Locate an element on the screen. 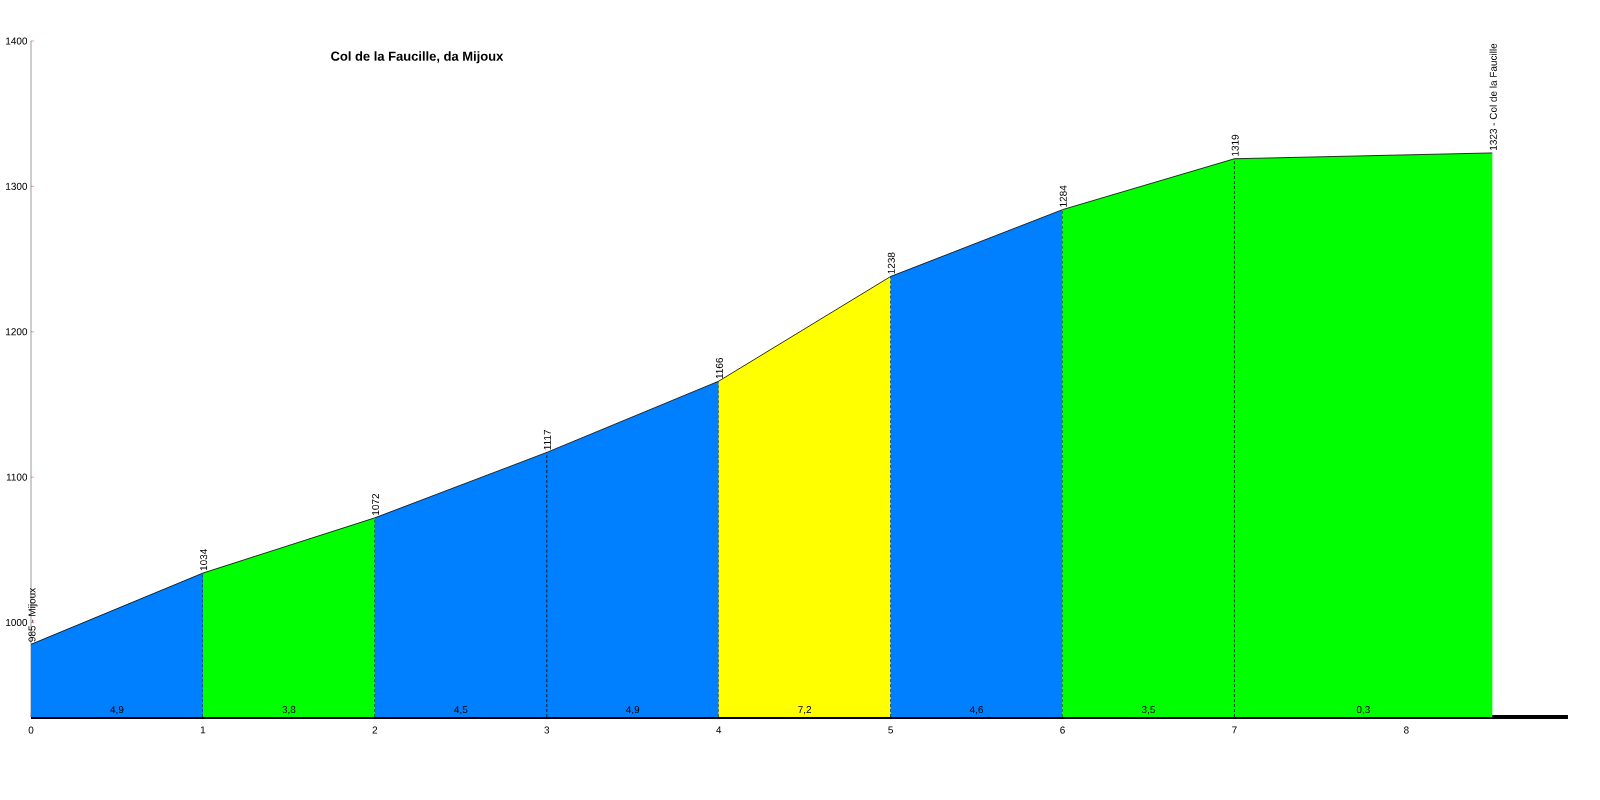 The width and height of the screenshot is (1600, 800). data-label: 1319 is located at coordinates (1235, 145).